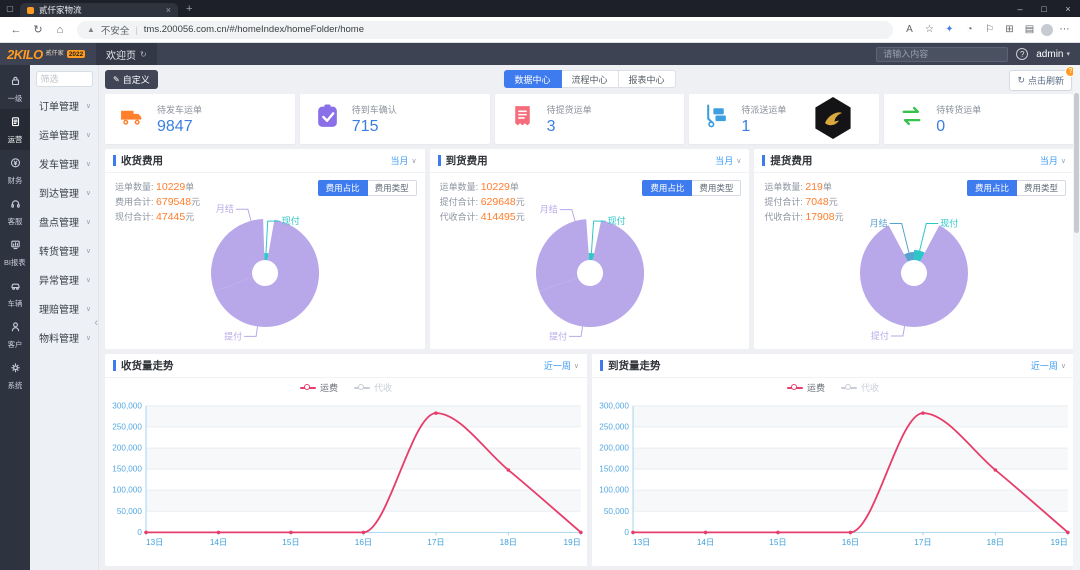  I want to click on rail-item-lock: 一级, so click(15, 88).